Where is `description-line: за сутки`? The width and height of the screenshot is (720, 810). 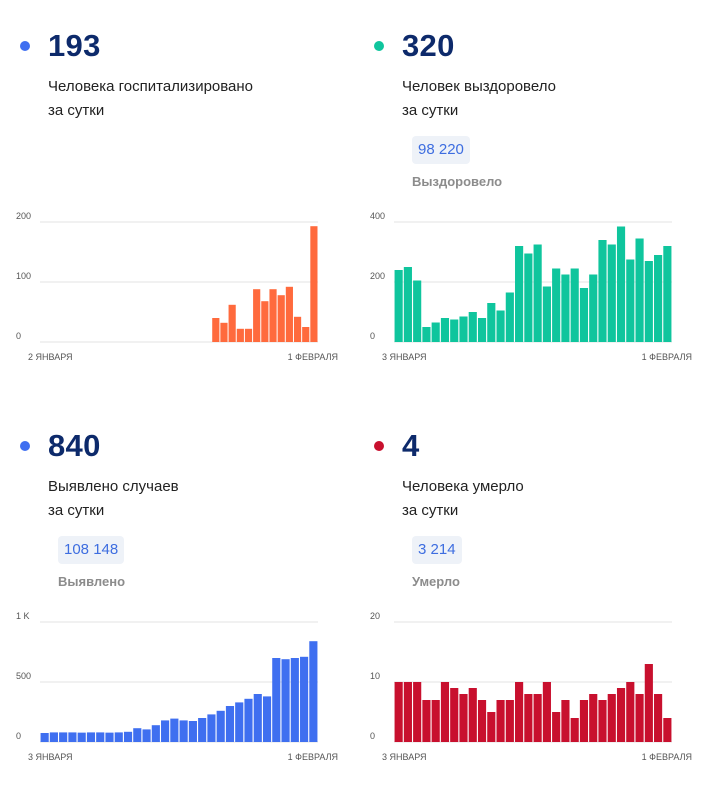 description-line: за сутки is located at coordinates (76, 510).